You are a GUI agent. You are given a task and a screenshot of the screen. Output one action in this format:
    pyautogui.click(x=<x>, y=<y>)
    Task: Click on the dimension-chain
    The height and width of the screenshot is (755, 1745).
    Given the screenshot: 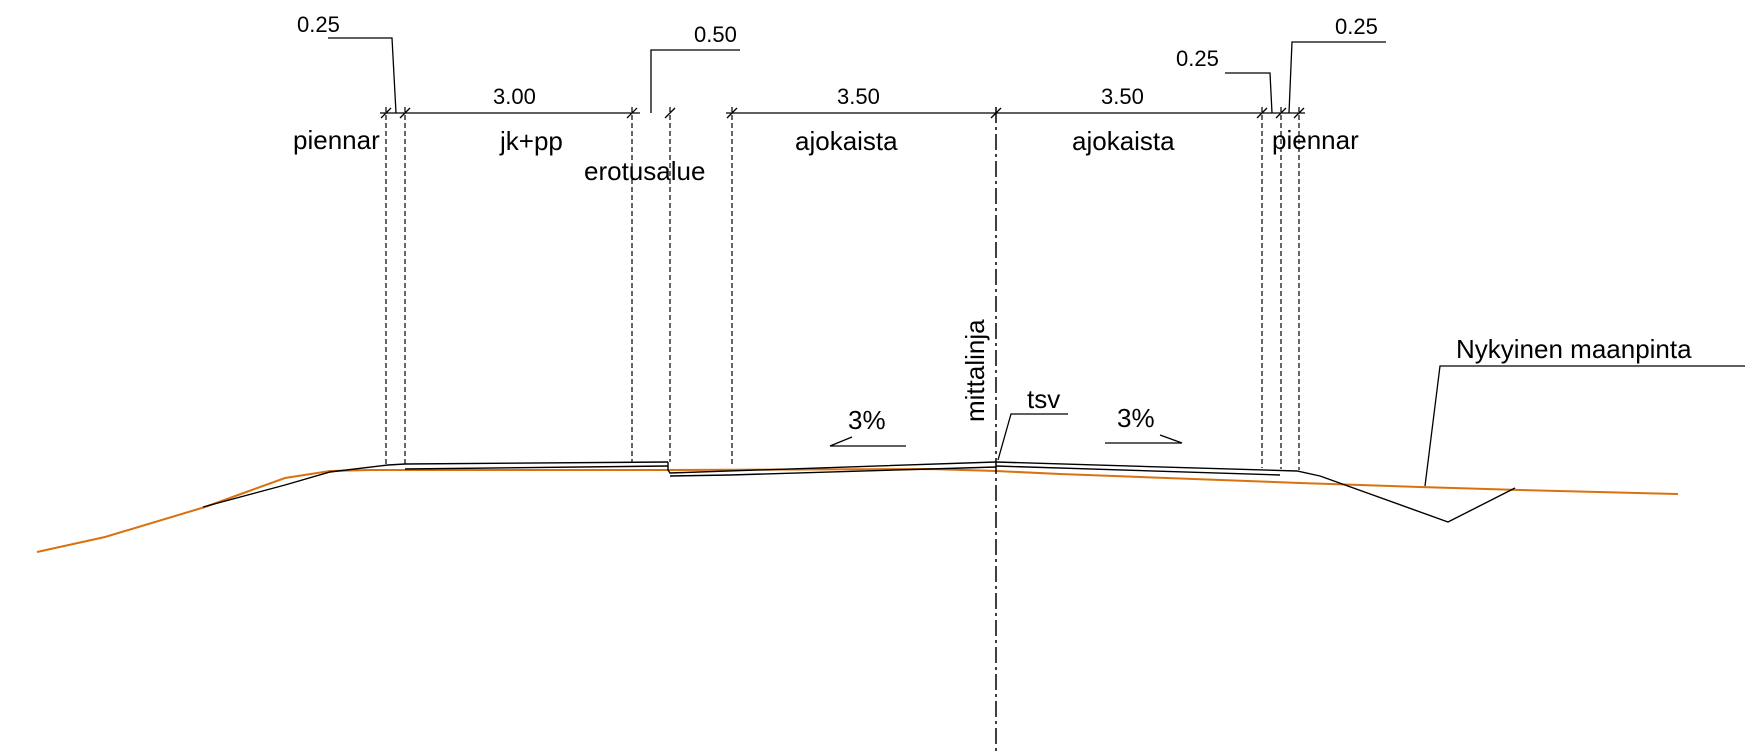 What is the action you would take?
    pyautogui.click(x=857, y=78)
    